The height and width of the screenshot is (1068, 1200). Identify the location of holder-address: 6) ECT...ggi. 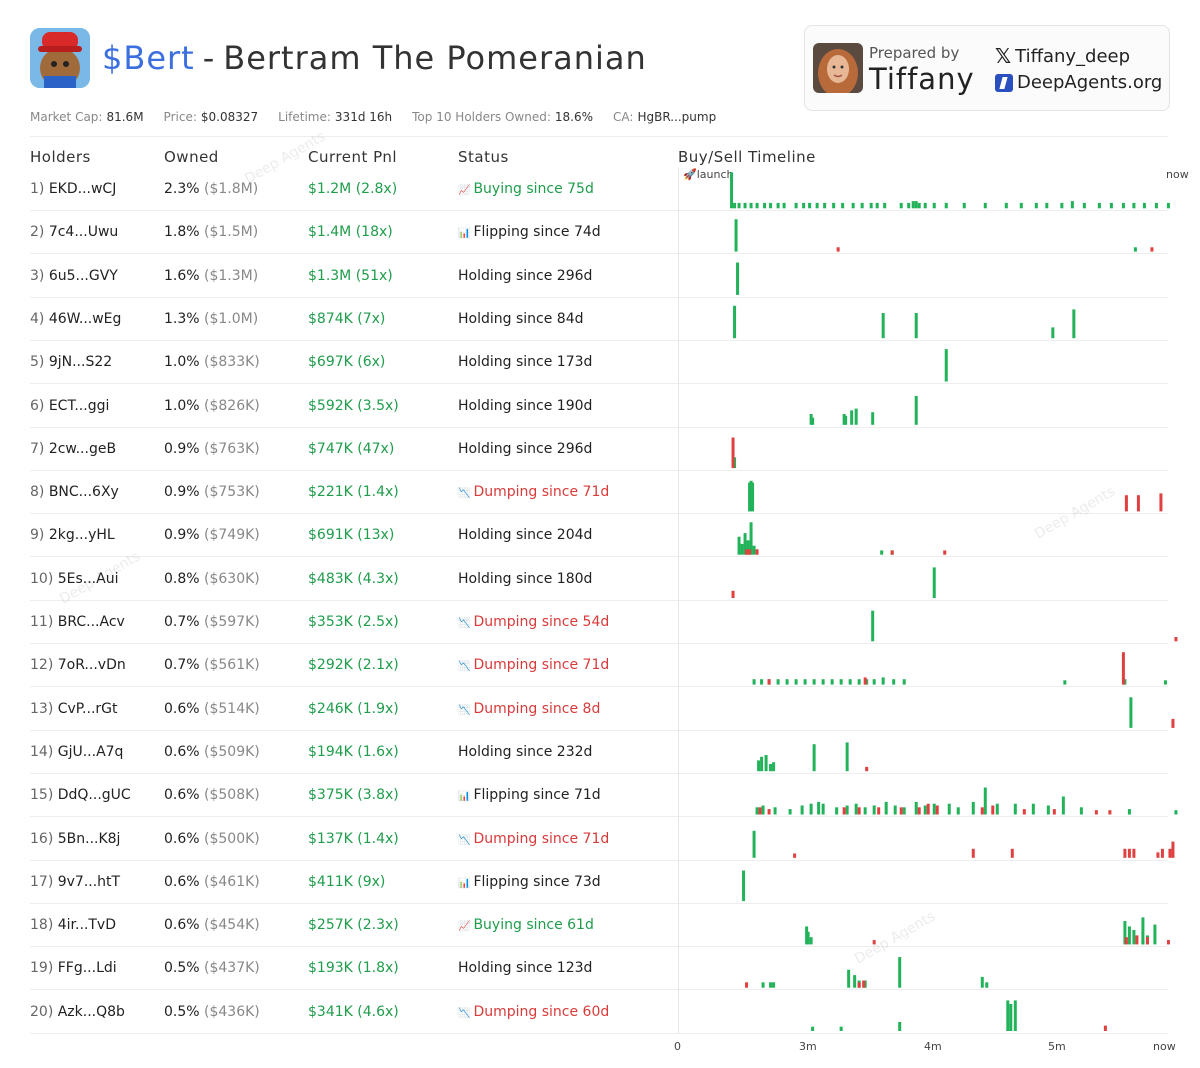
(69, 406).